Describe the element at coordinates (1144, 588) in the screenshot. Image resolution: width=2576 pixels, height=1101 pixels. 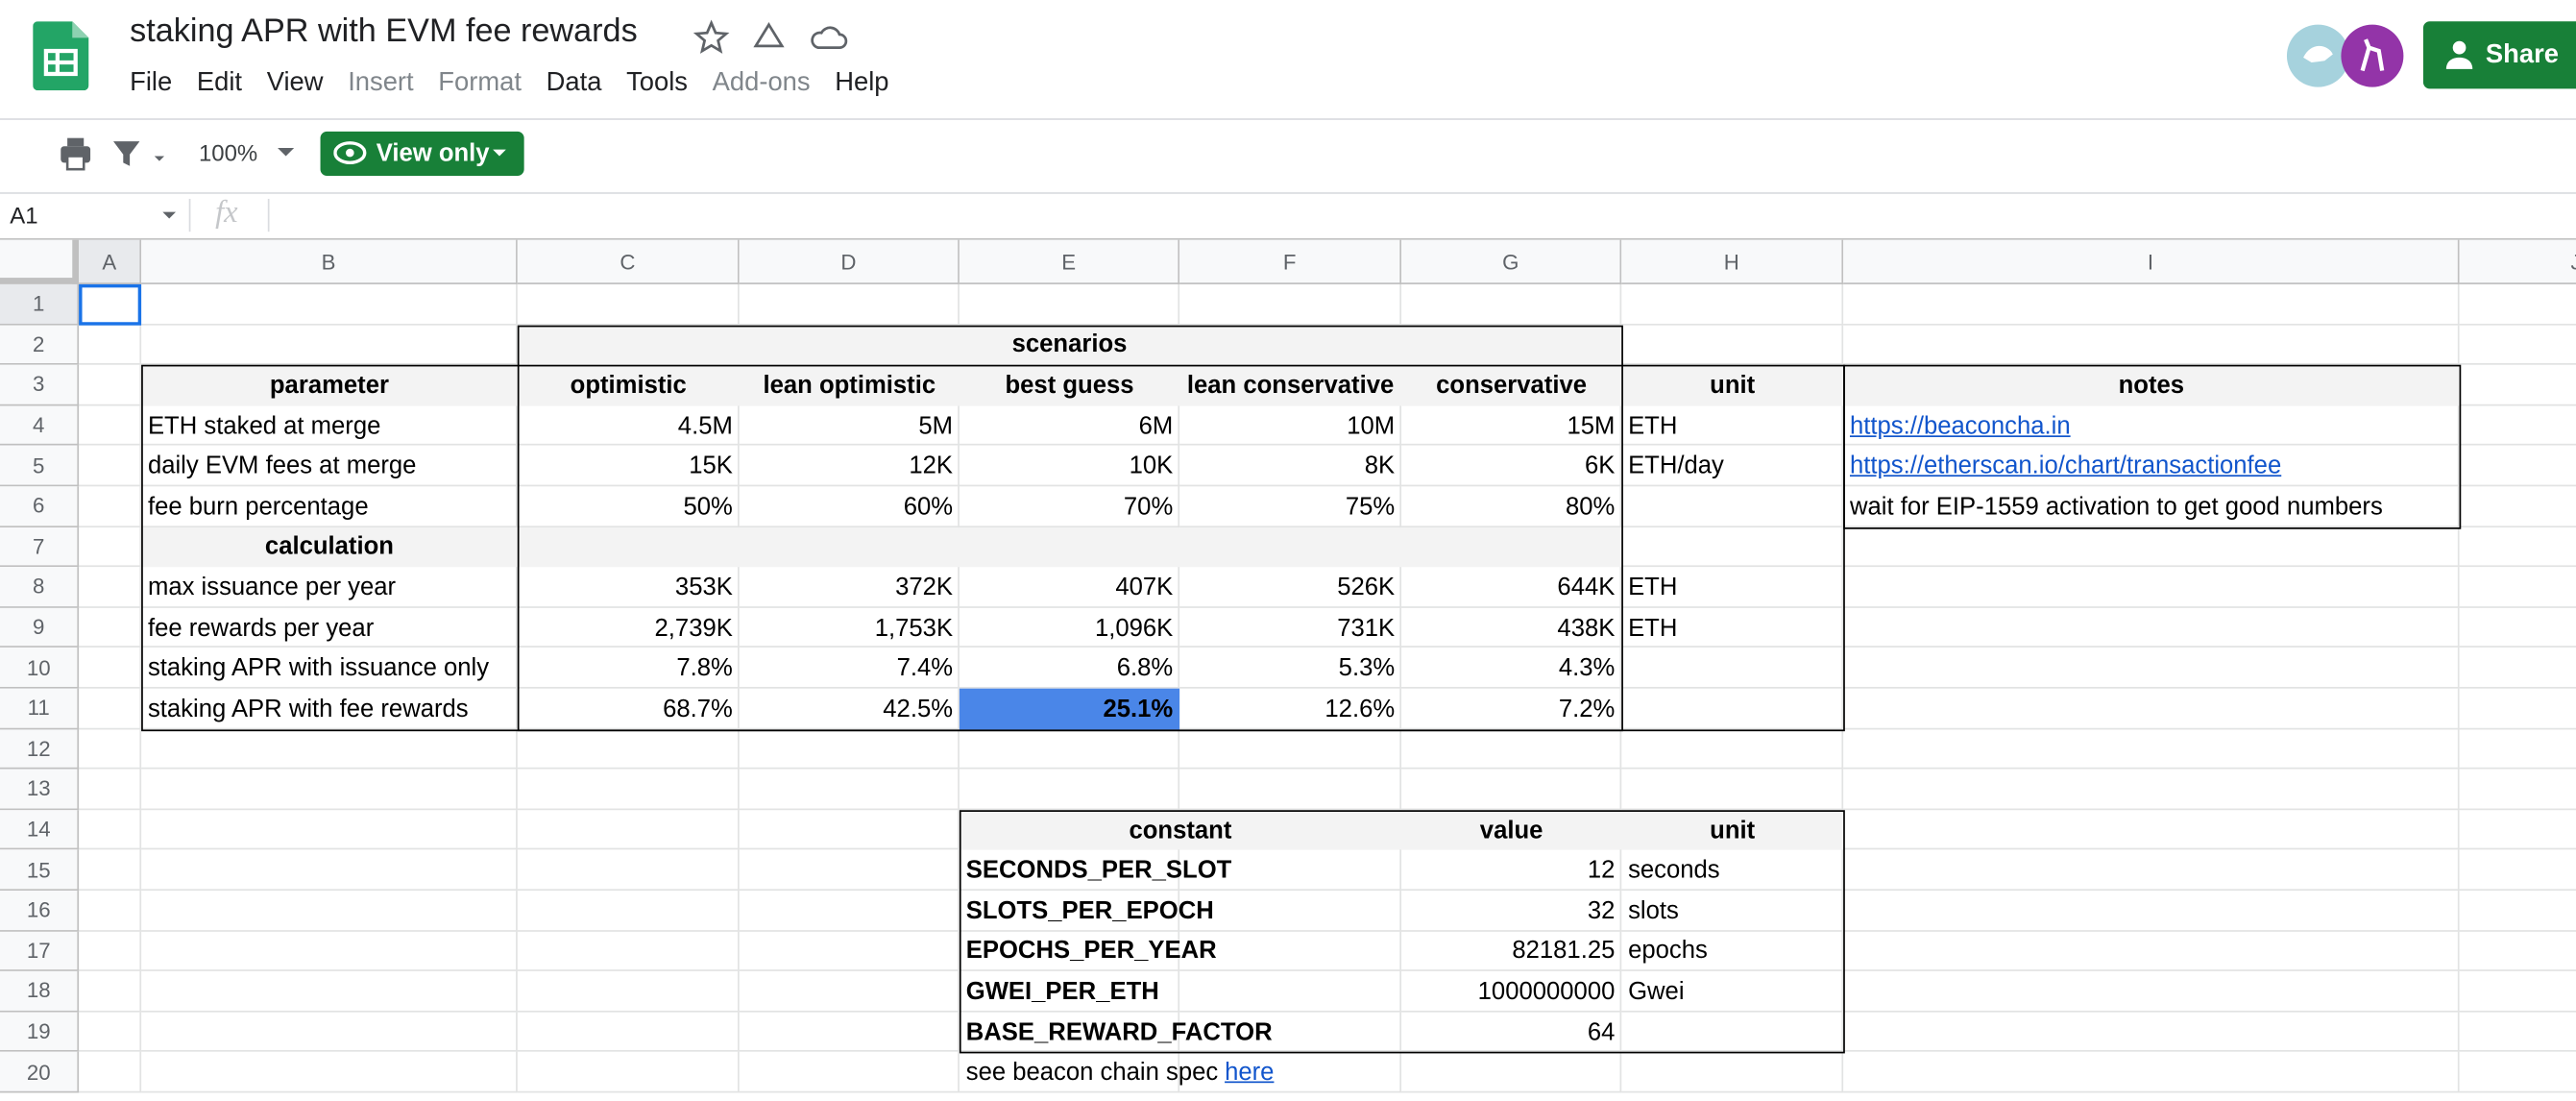
I see `value: 407K` at that location.